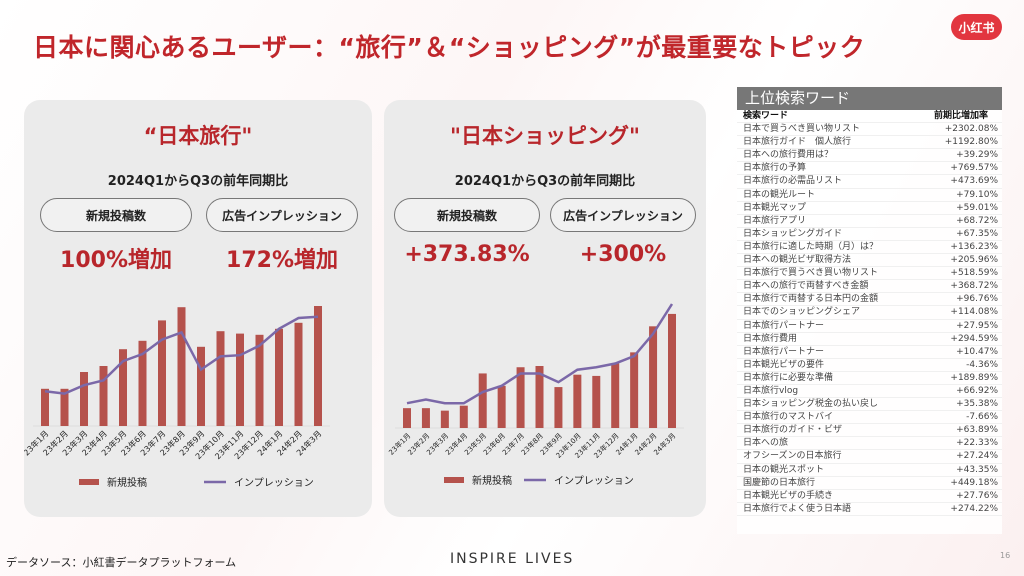 Image resolution: width=1024 pixels, height=576 pixels. I want to click on growth-rate: +10.47%, so click(977, 351).